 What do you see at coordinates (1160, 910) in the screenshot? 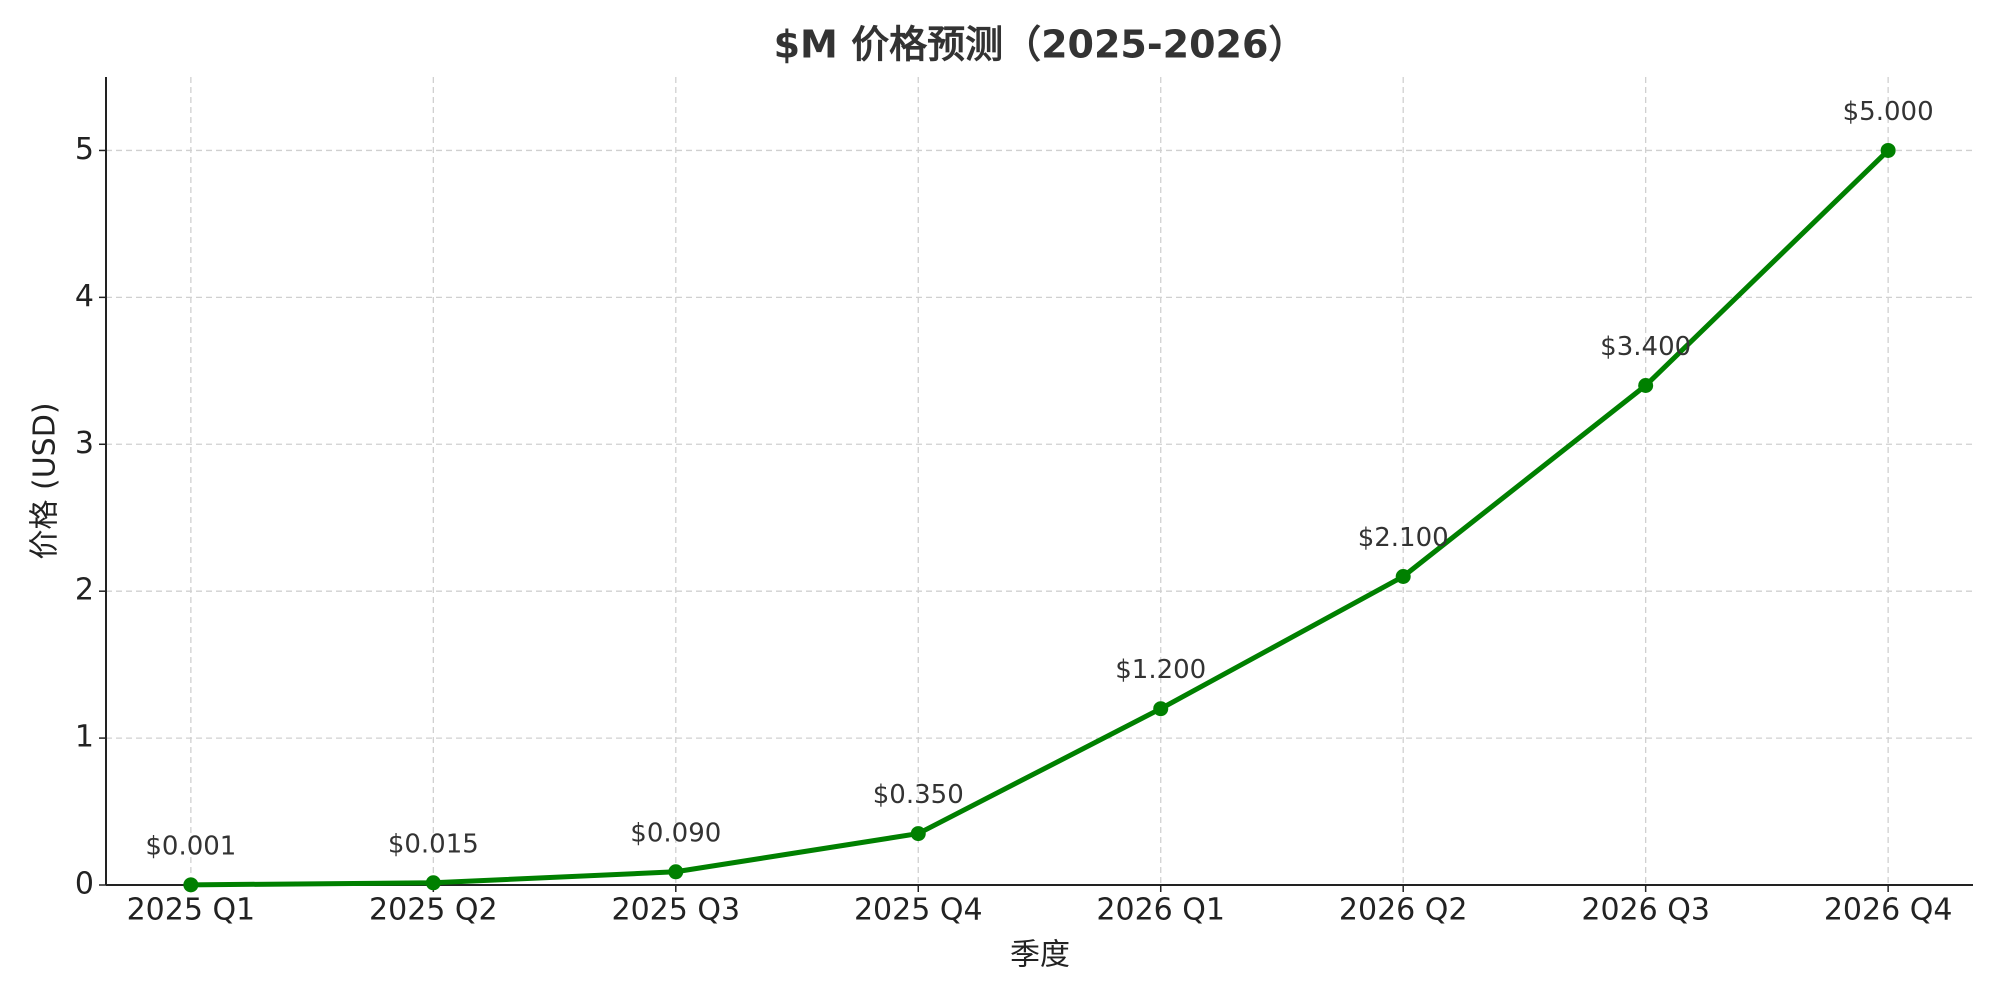
I see `x-tick-label: 2026 Q1` at bounding box center [1160, 910].